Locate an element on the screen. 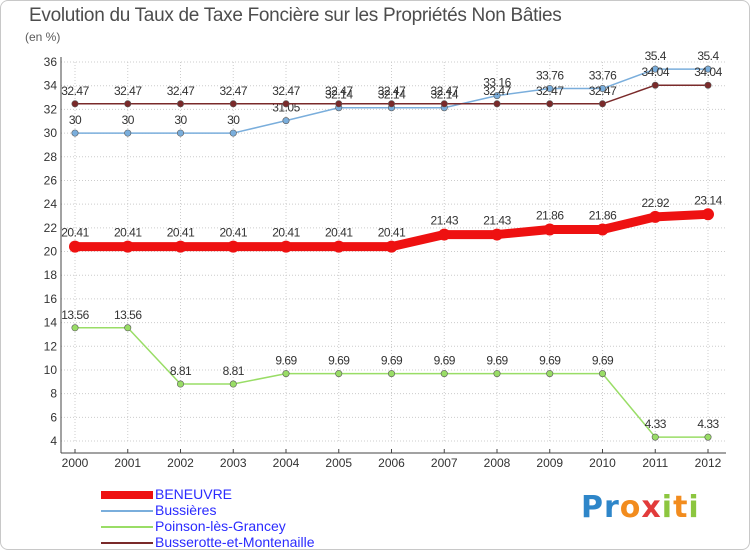 The height and width of the screenshot is (550, 750). proxiti-logo: Proxiti is located at coordinates (640, 507).